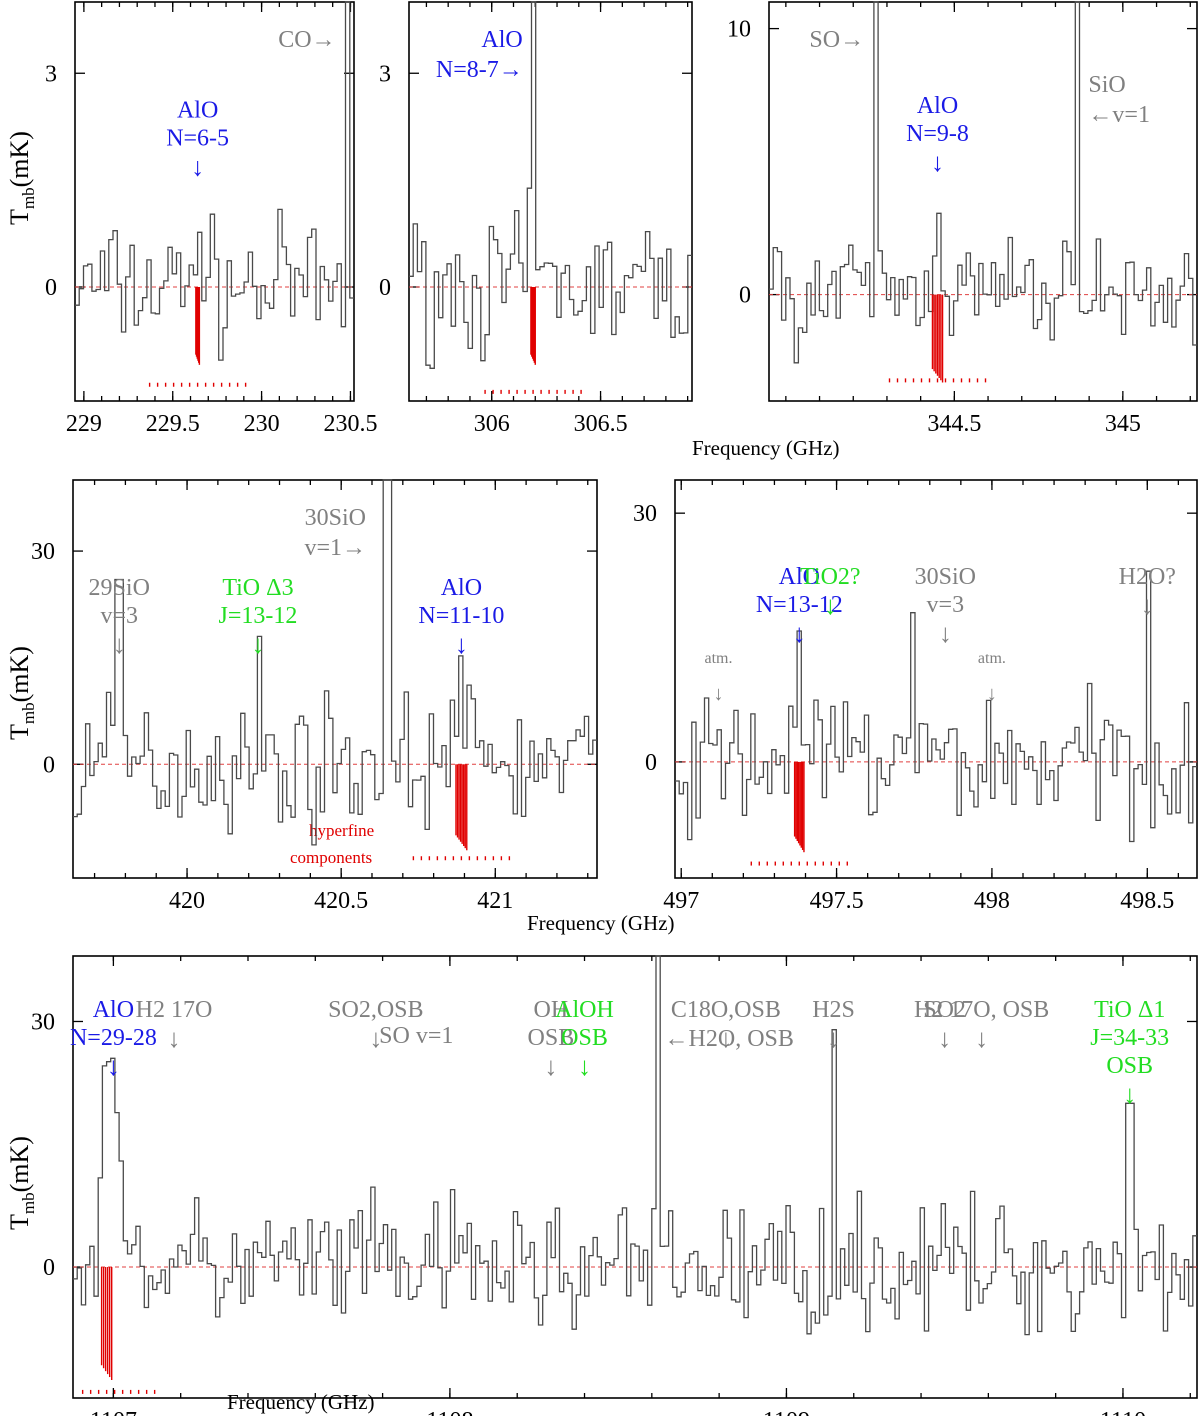 This screenshot has width=1200, height=1416. What do you see at coordinates (258, 616) in the screenshot?
I see `annotation-sublabel: J=13-12` at bounding box center [258, 616].